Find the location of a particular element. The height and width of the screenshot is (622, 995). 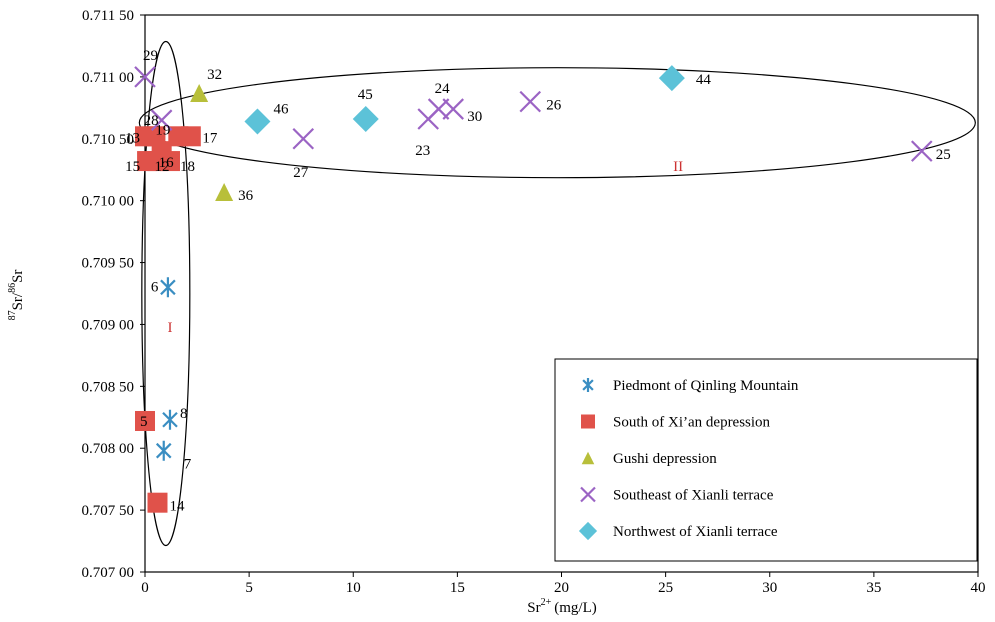

point-label: 45 is located at coordinates (365, 95).